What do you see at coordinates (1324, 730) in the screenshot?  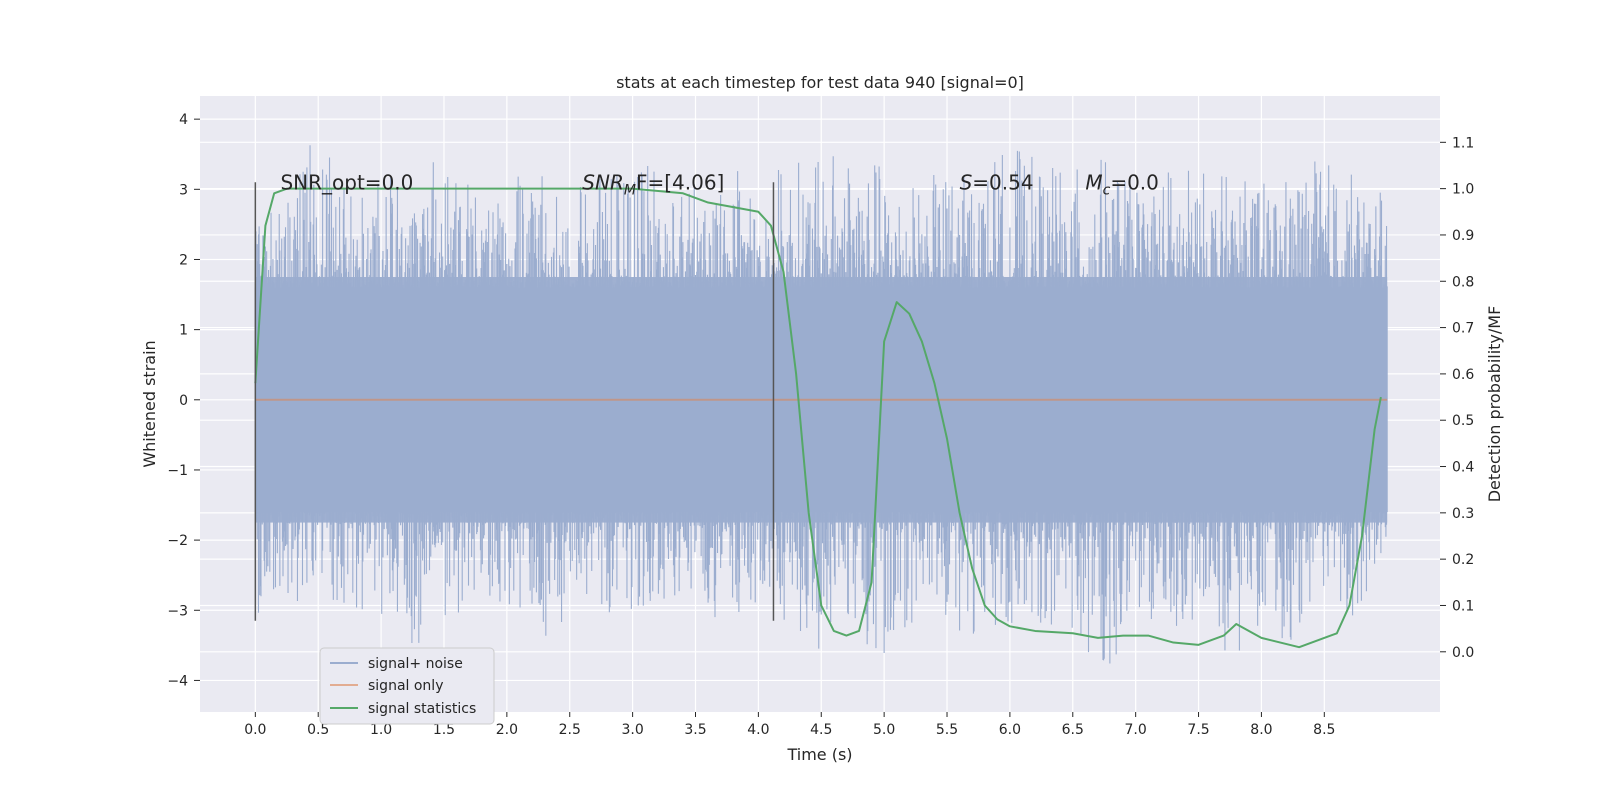 I see `x-tick-label: 8.5` at bounding box center [1324, 730].